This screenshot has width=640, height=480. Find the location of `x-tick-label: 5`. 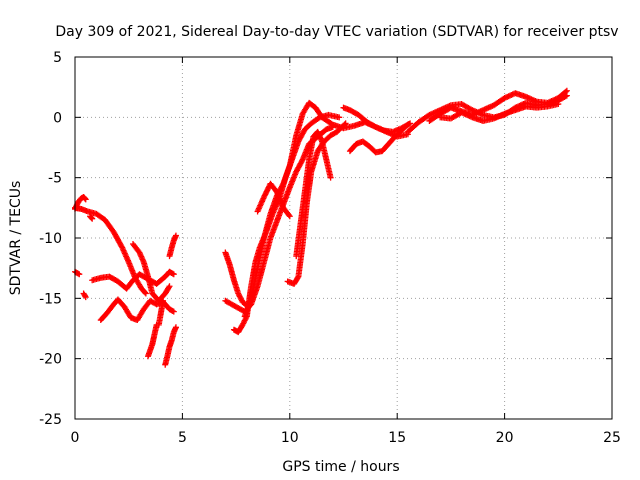

x-tick-label: 5 is located at coordinates (182, 438).